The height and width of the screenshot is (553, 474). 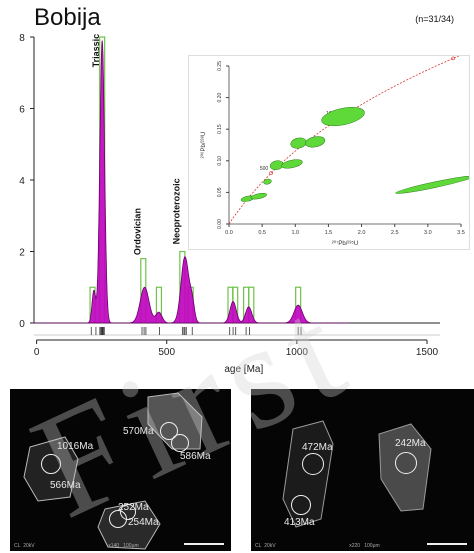 I want to click on inset-x-tick-label: 2.5, so click(x=395, y=233).